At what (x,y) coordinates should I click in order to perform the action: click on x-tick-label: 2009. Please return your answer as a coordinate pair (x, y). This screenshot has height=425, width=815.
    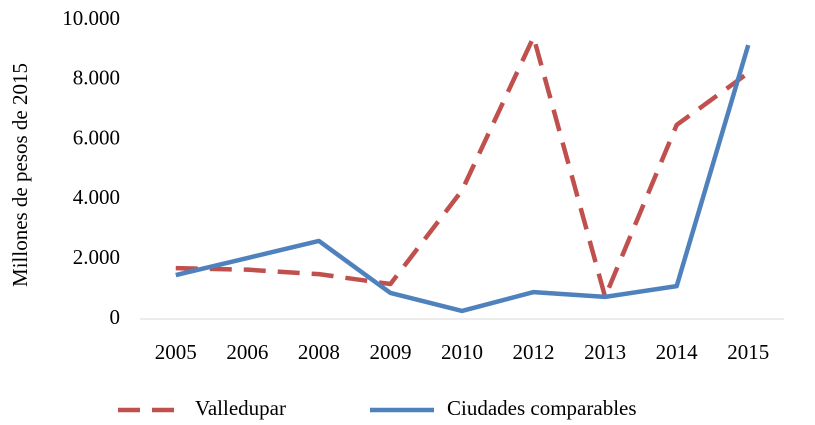
    Looking at the image, I should click on (390, 352).